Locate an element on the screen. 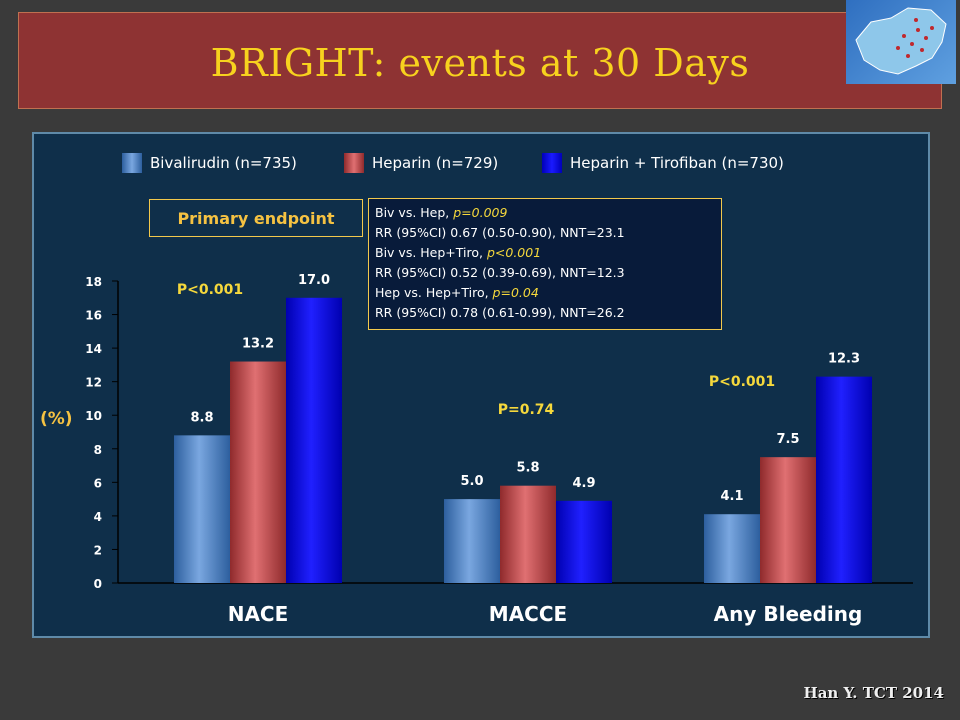 The height and width of the screenshot is (720, 960). legend-swatch-heparin is located at coordinates (354, 163).